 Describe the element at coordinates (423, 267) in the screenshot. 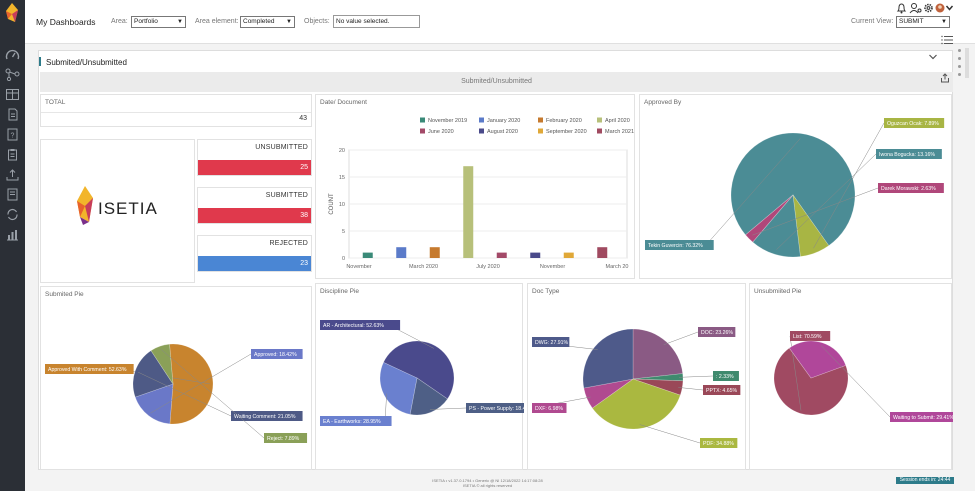

I see `x-tick-label: March 2020` at that location.